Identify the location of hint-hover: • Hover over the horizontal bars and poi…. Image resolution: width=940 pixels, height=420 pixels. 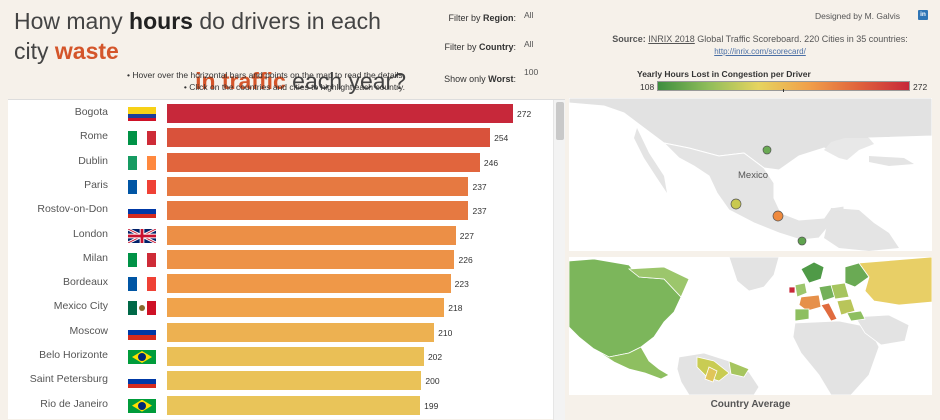
(266, 75).